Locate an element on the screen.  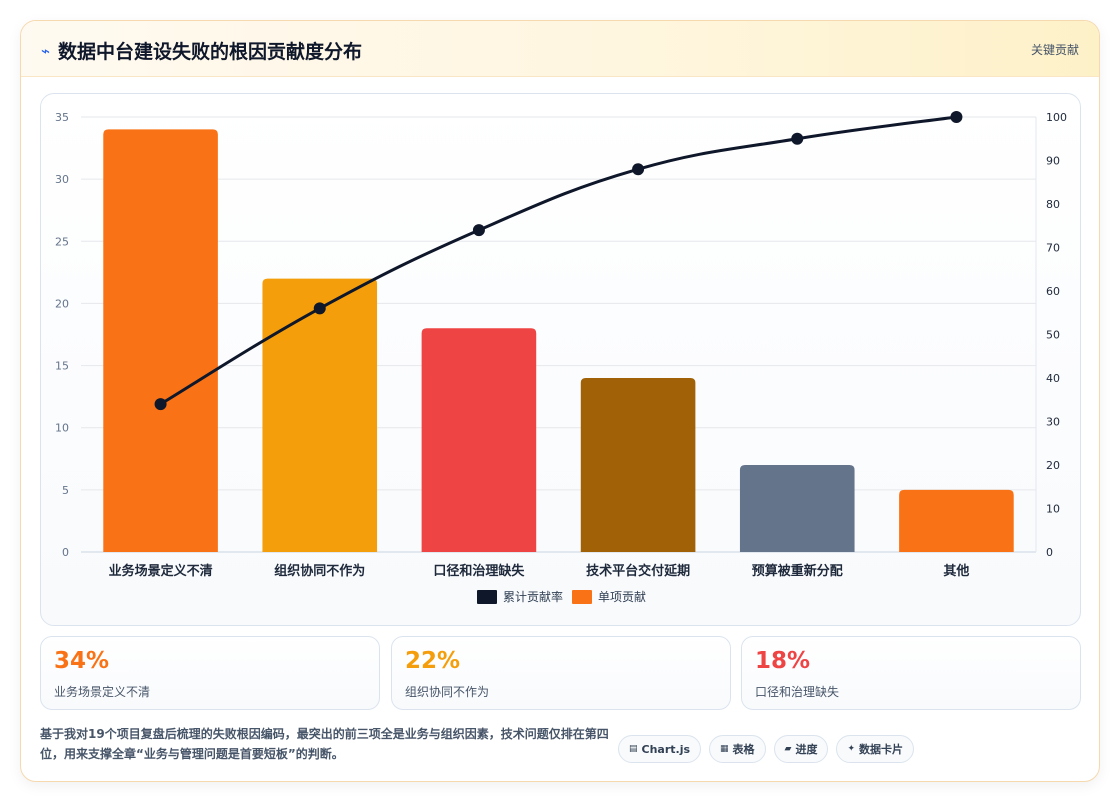
chip-table: ▦ 表格 is located at coordinates (737, 749).